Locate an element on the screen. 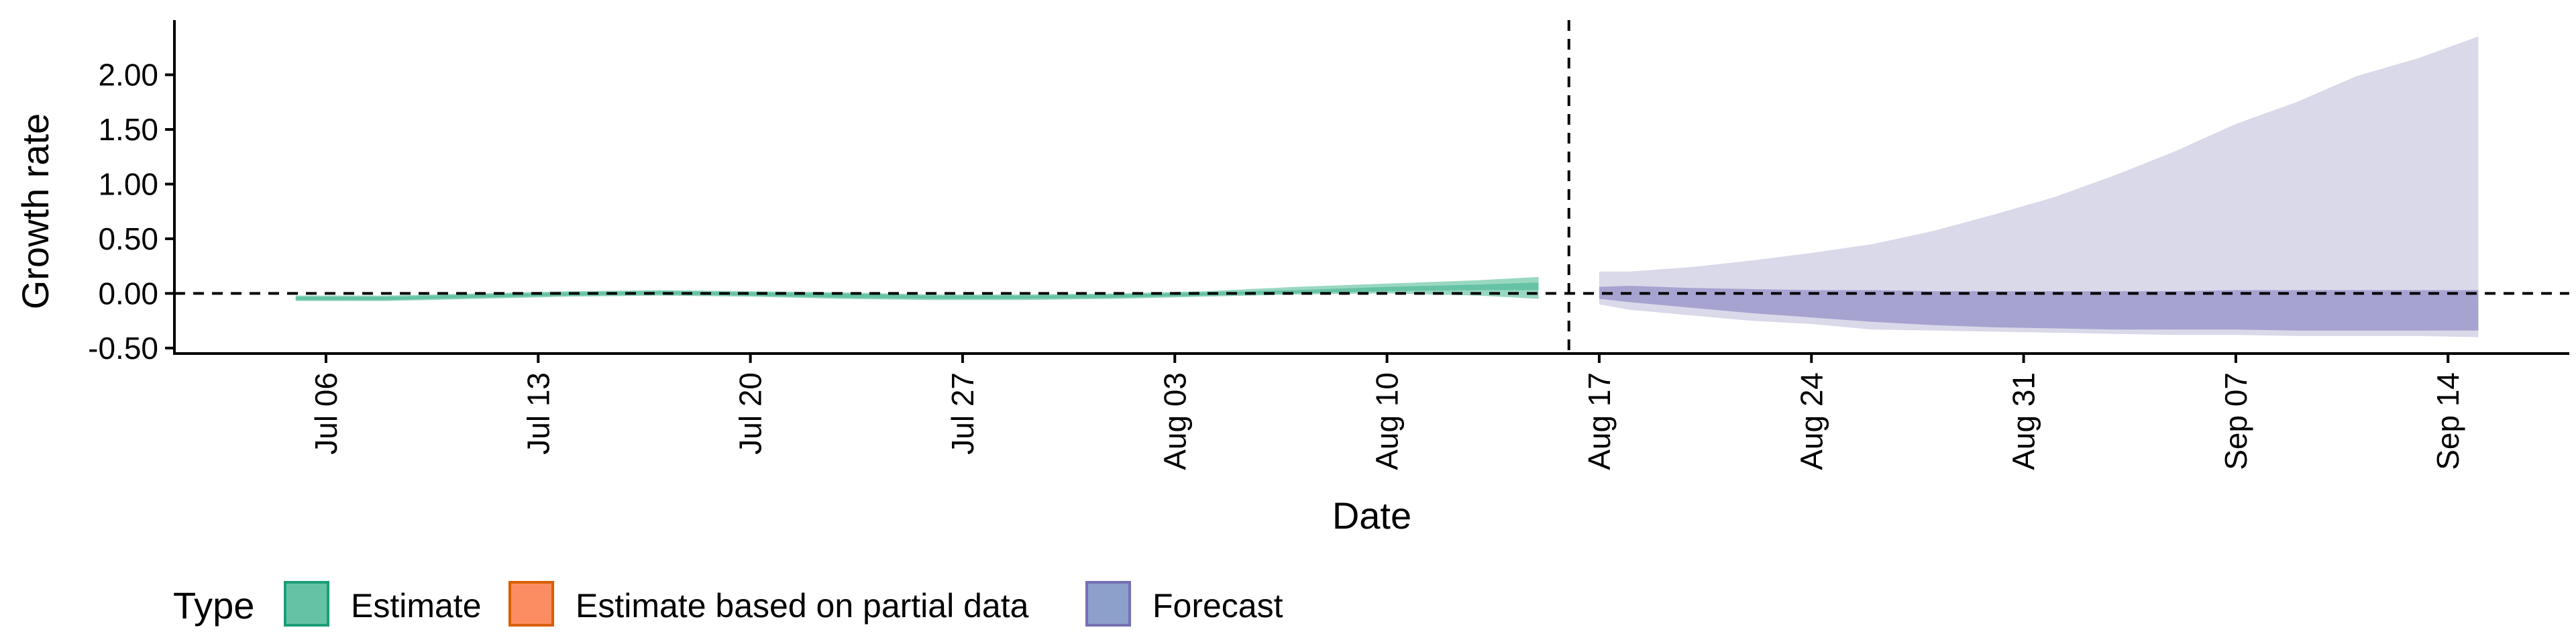  x-tick-label: Aug 10 is located at coordinates (1387, 421).